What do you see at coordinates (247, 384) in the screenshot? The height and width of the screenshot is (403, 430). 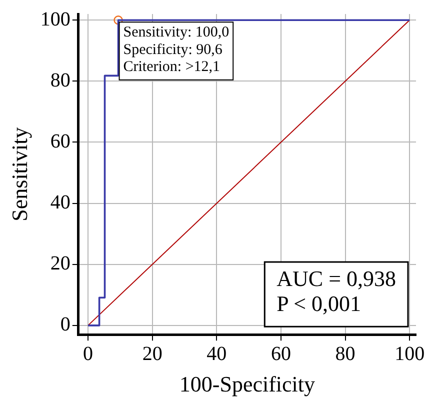 I see `x-axis-title: 100-Specificity` at bounding box center [247, 384].